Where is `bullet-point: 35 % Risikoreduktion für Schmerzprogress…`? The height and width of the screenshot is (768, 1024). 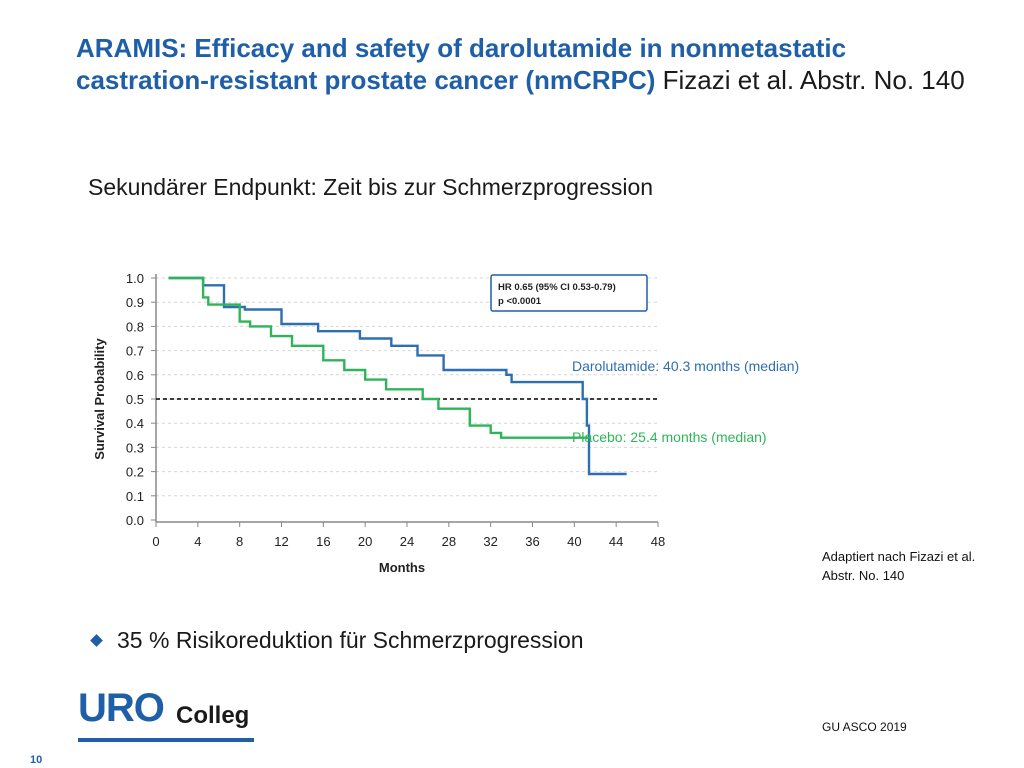 bullet-point: 35 % Risikoreduktion für Schmerzprogress… is located at coordinates (337, 640).